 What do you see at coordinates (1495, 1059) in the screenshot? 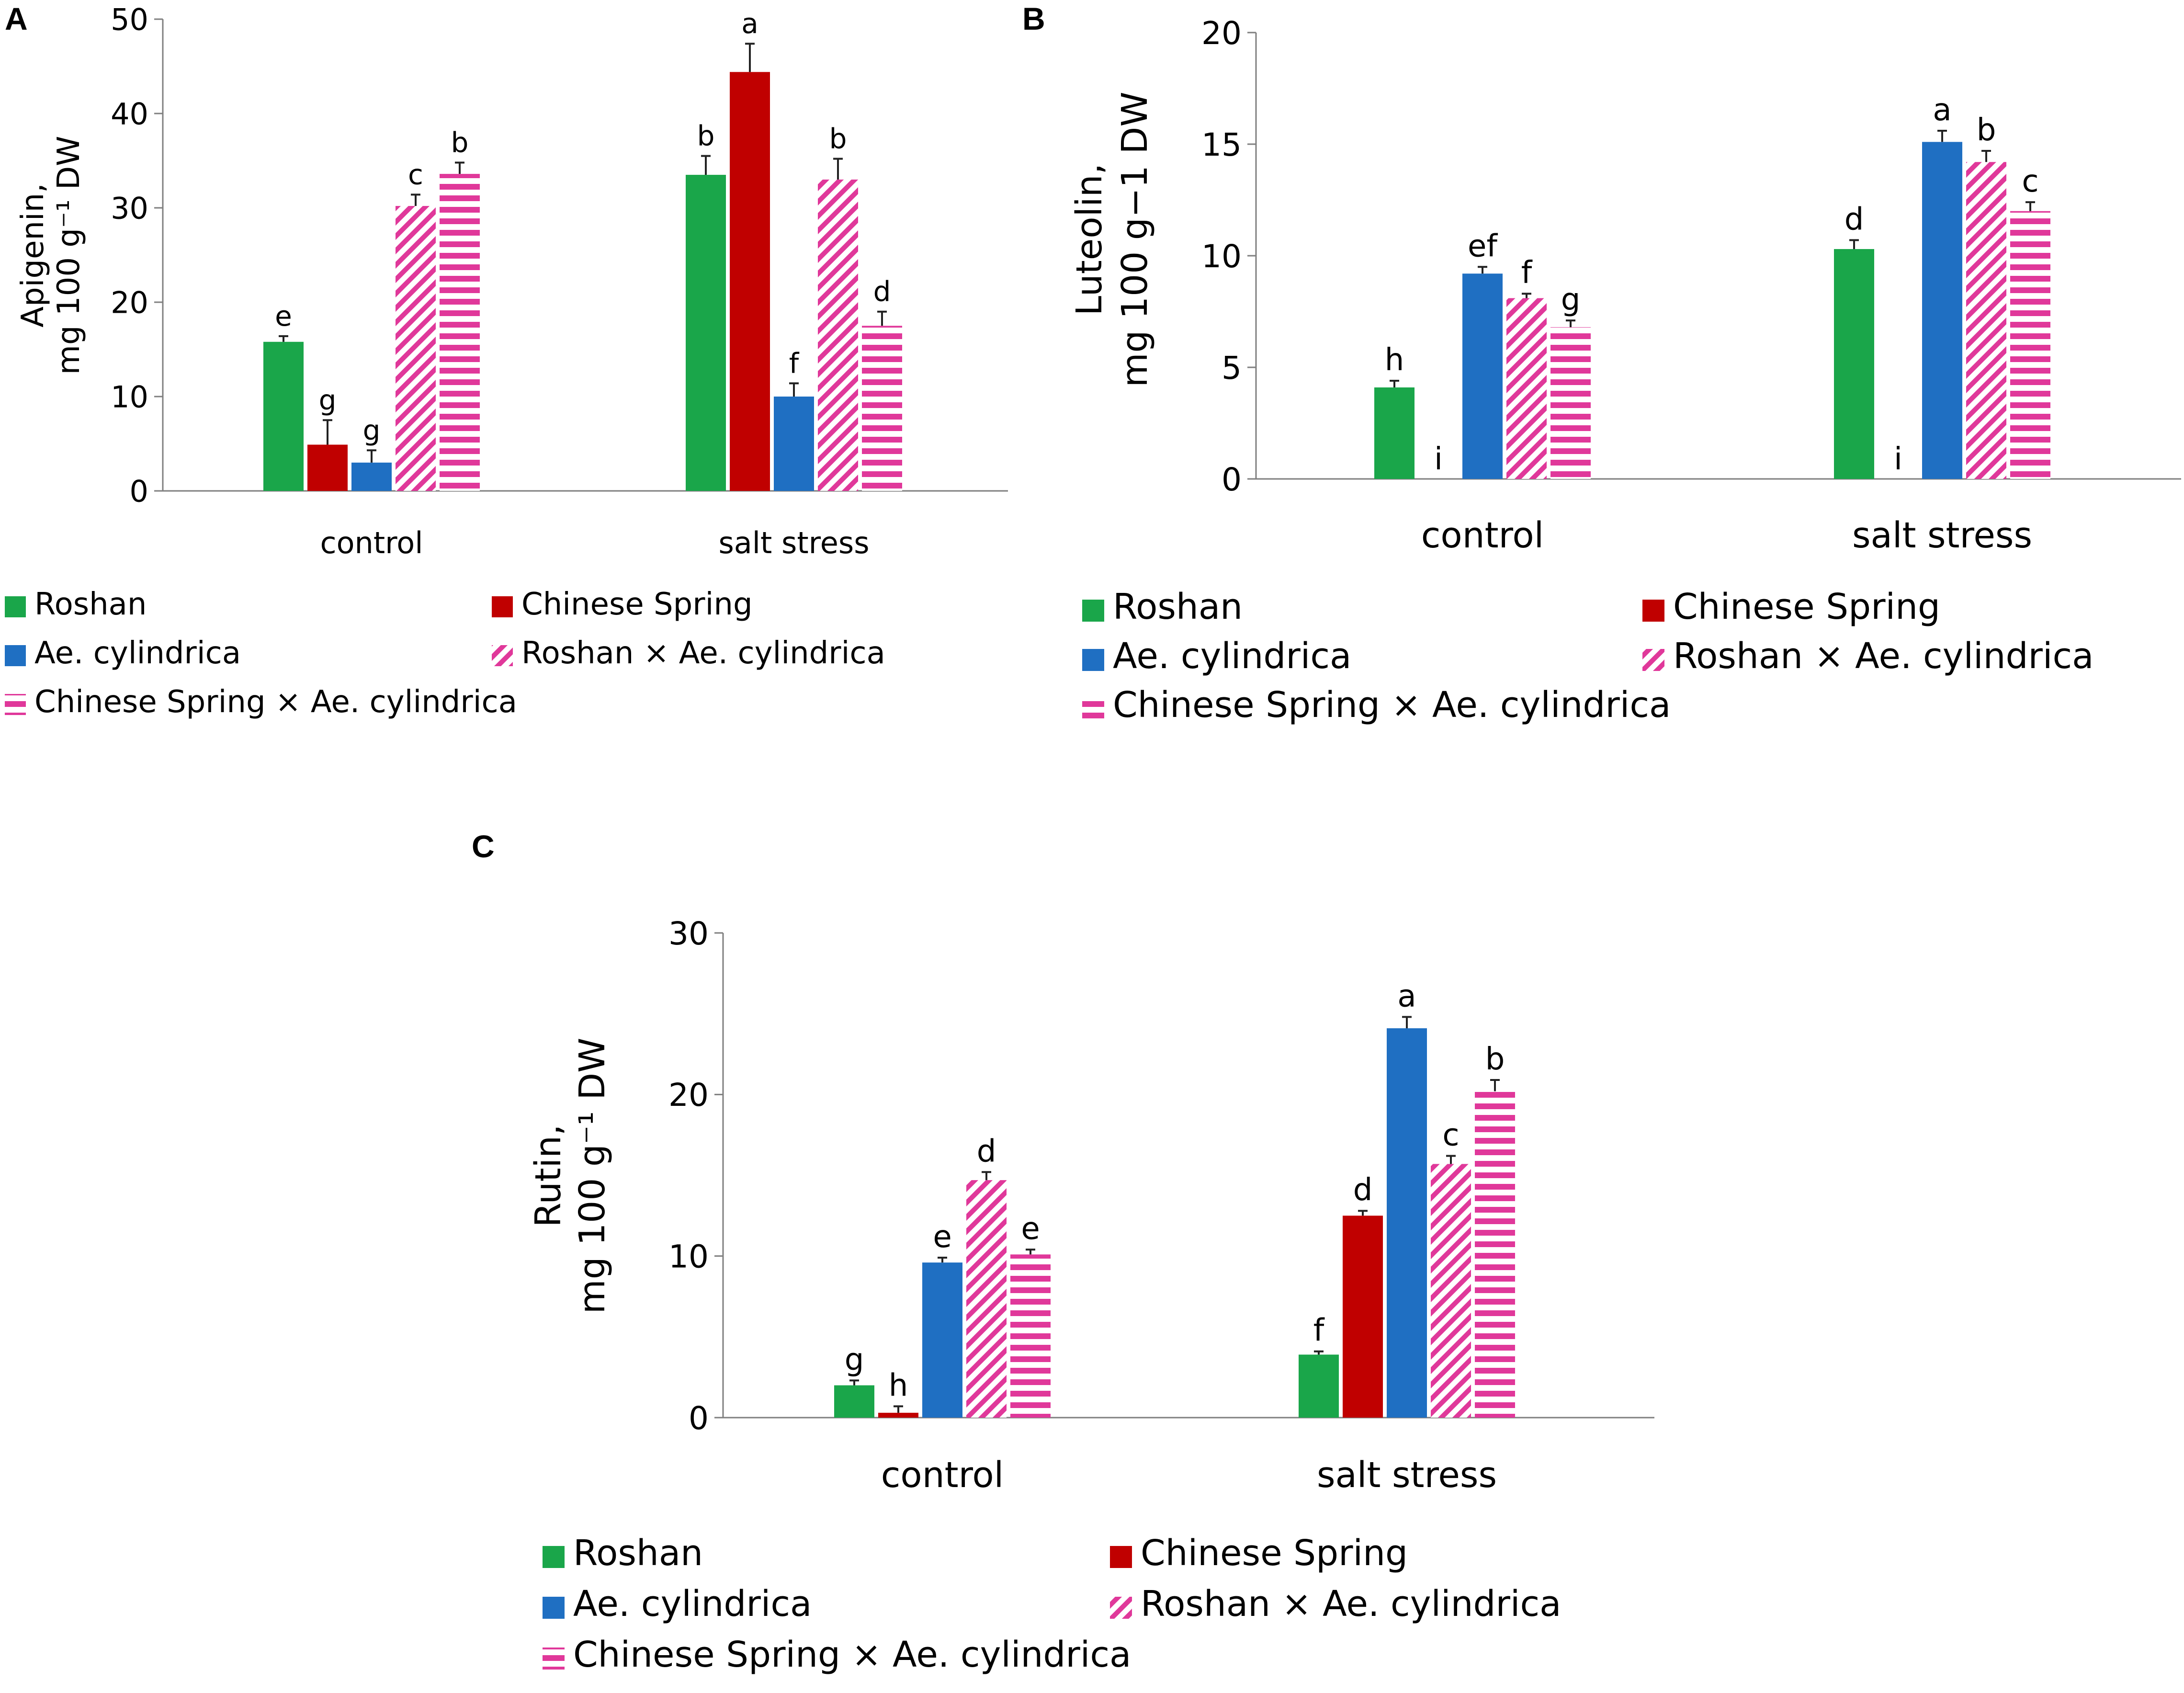
I see `significance-letter: b` at bounding box center [1495, 1059].